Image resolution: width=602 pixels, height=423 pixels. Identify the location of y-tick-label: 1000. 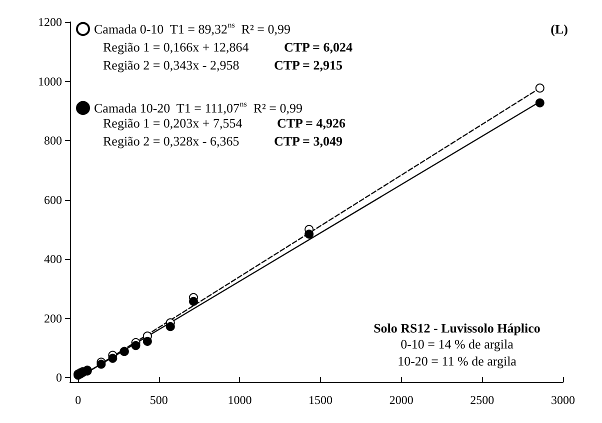
(50, 81).